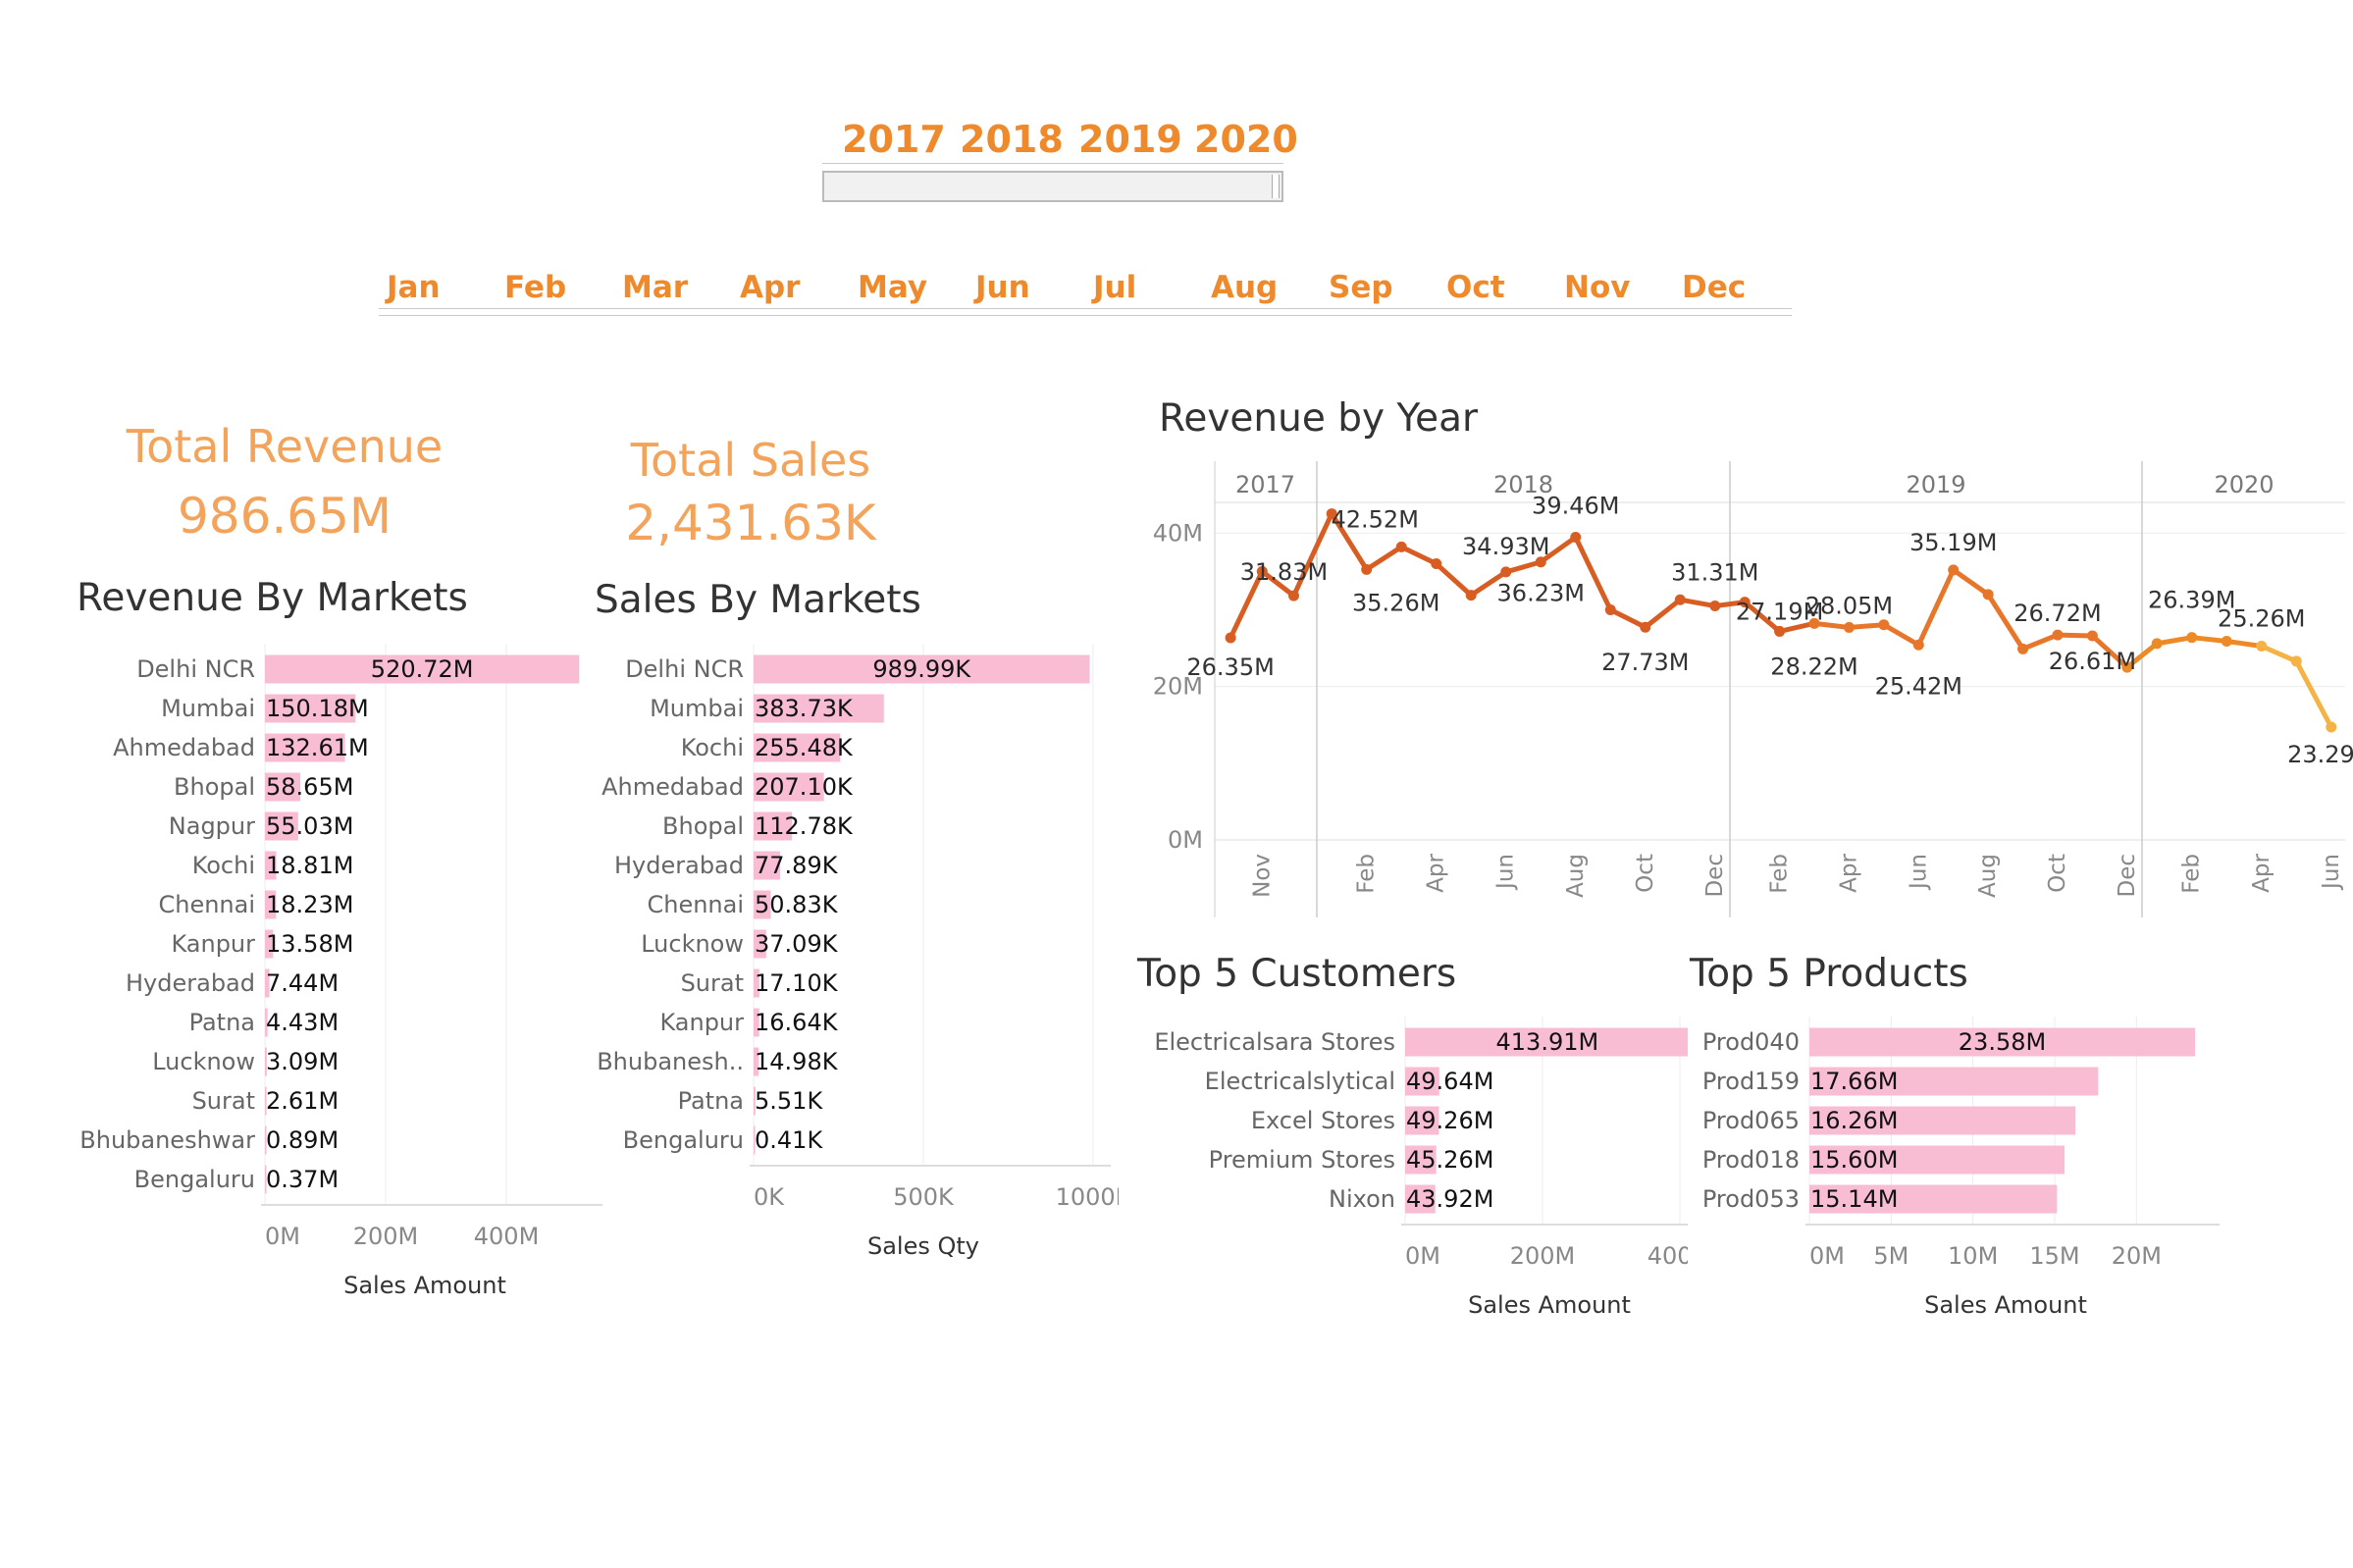  What do you see at coordinates (1178, 687) in the screenshot?
I see `revenue-year-y-tick-label: 20M` at bounding box center [1178, 687].